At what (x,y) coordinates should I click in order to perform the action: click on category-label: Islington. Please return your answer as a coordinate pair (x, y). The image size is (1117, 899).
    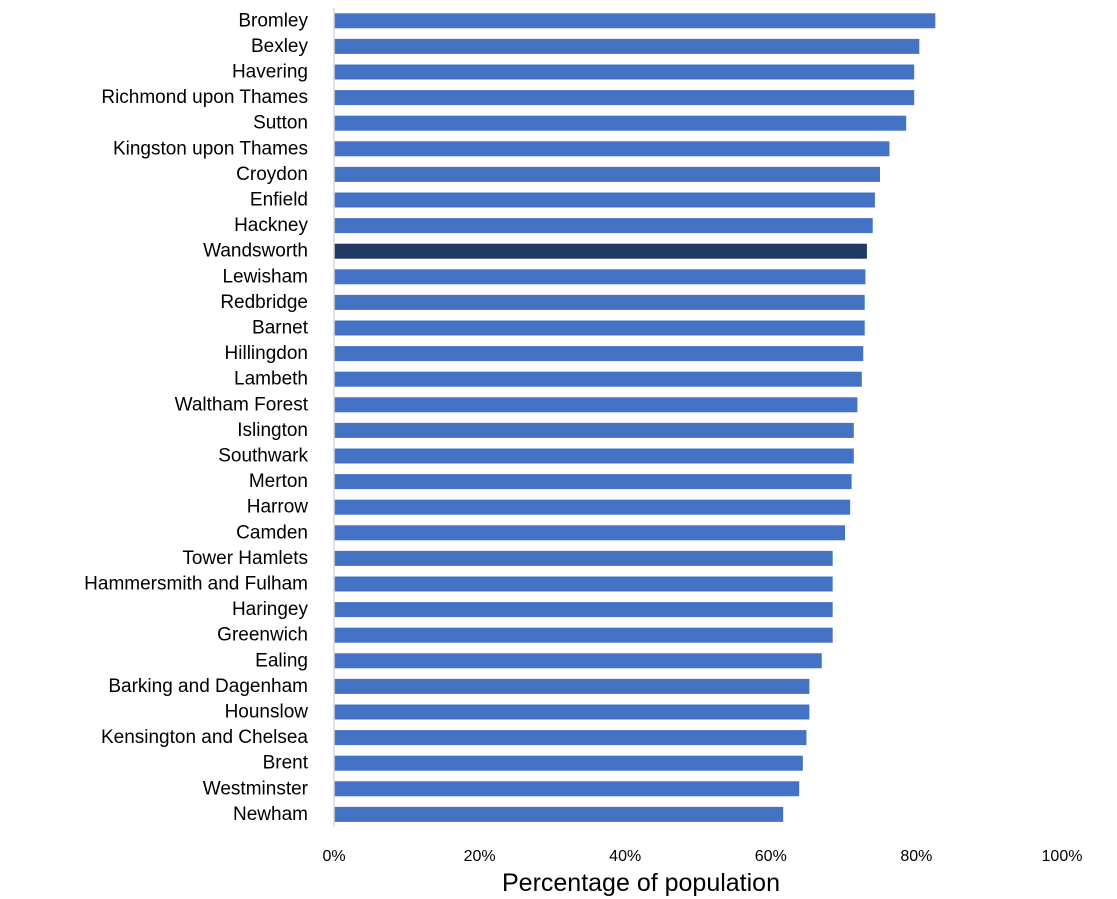
    Looking at the image, I should click on (272, 430).